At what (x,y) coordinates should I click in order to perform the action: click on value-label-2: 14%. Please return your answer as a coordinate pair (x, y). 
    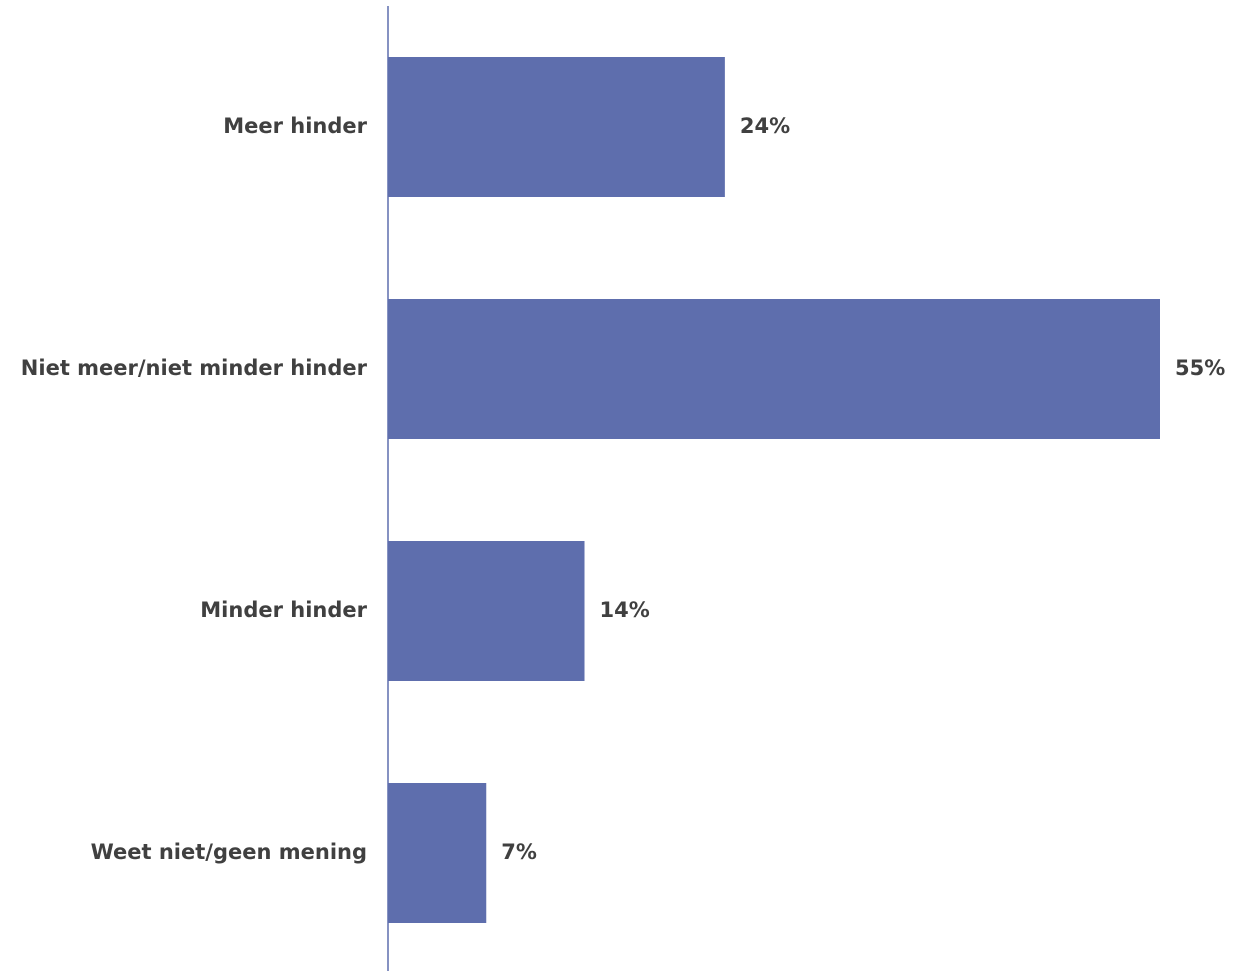
    Looking at the image, I should click on (625, 610).